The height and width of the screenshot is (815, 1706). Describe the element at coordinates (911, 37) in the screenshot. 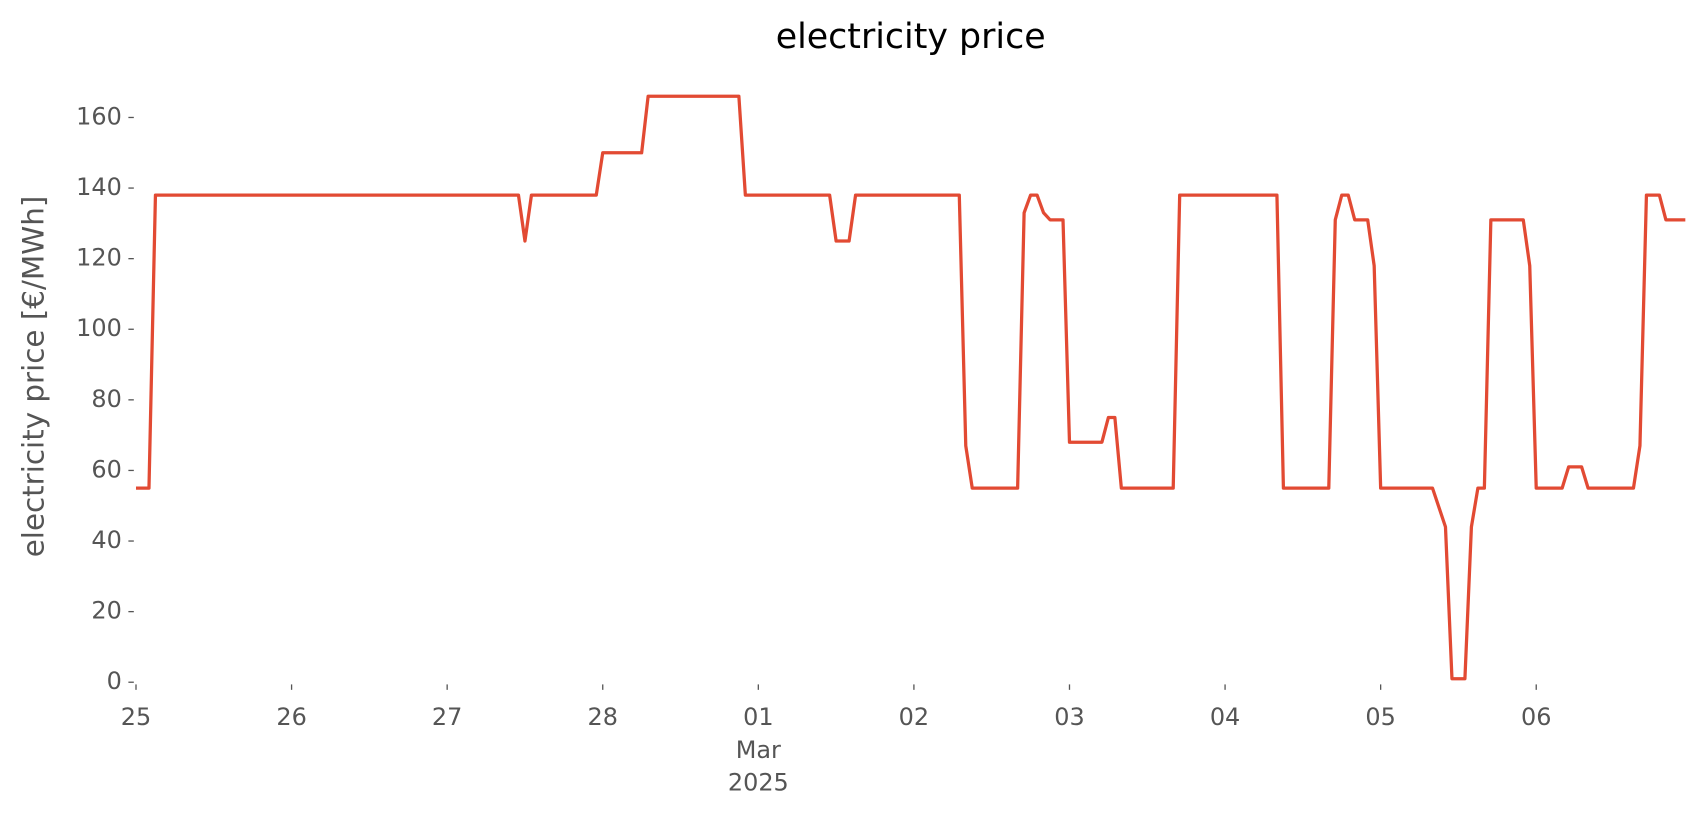

I see `chart-title: electricity price` at that location.